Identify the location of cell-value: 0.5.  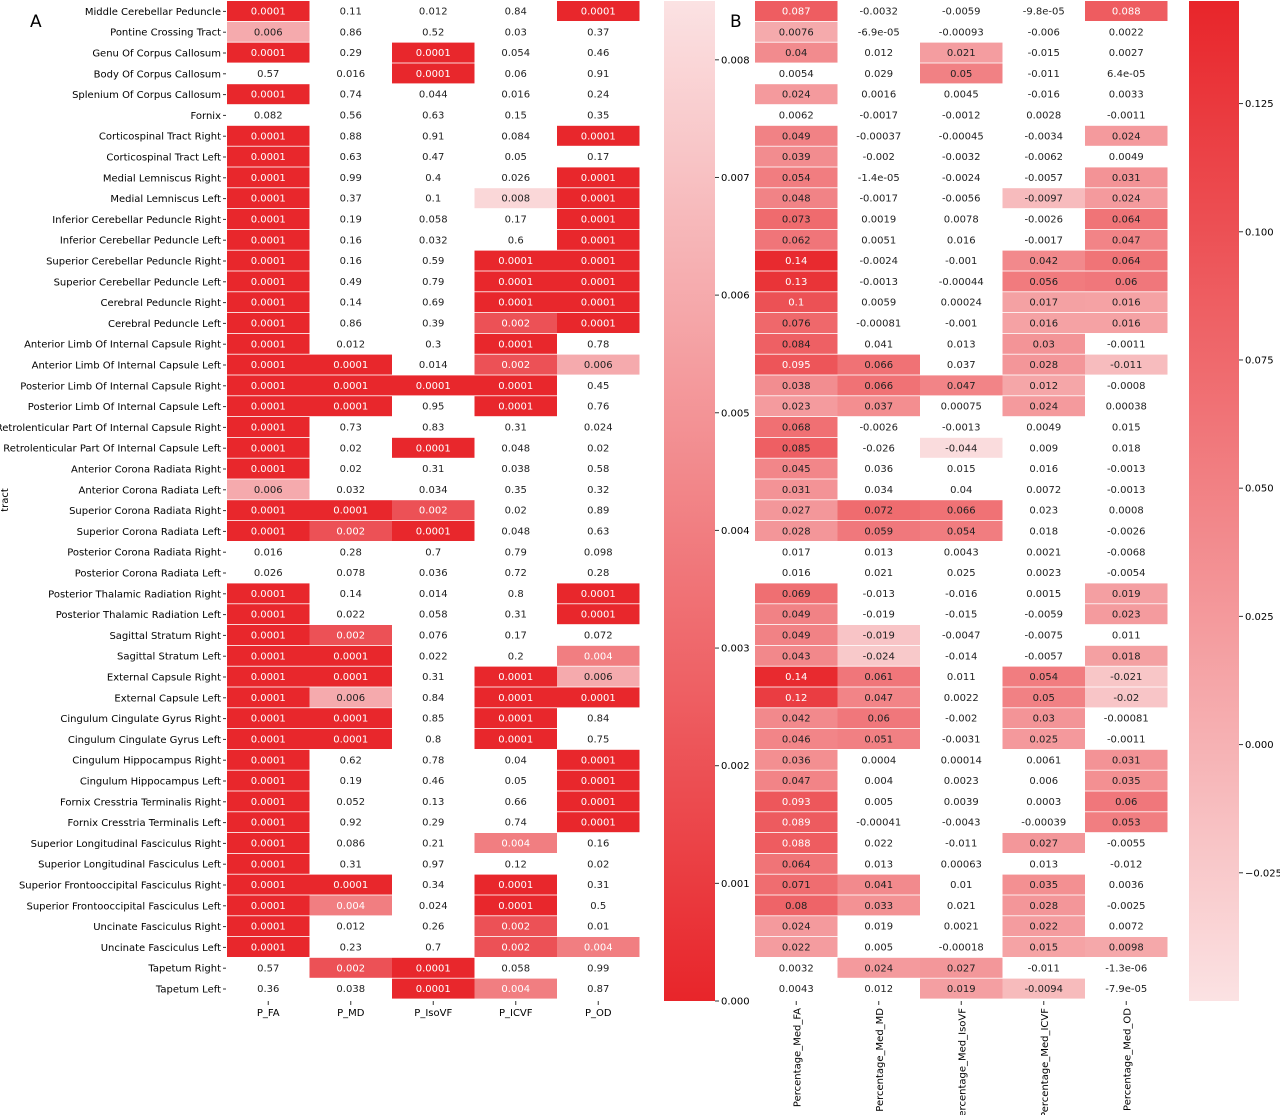
(598, 906).